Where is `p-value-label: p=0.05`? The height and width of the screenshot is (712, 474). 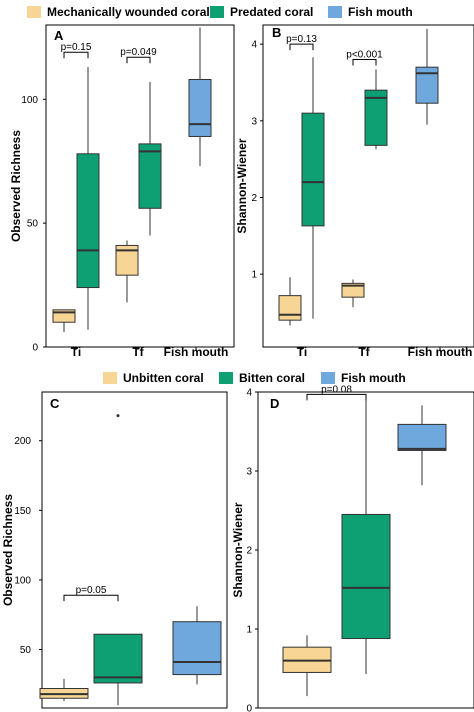
p-value-label: p=0.05 is located at coordinates (91, 590).